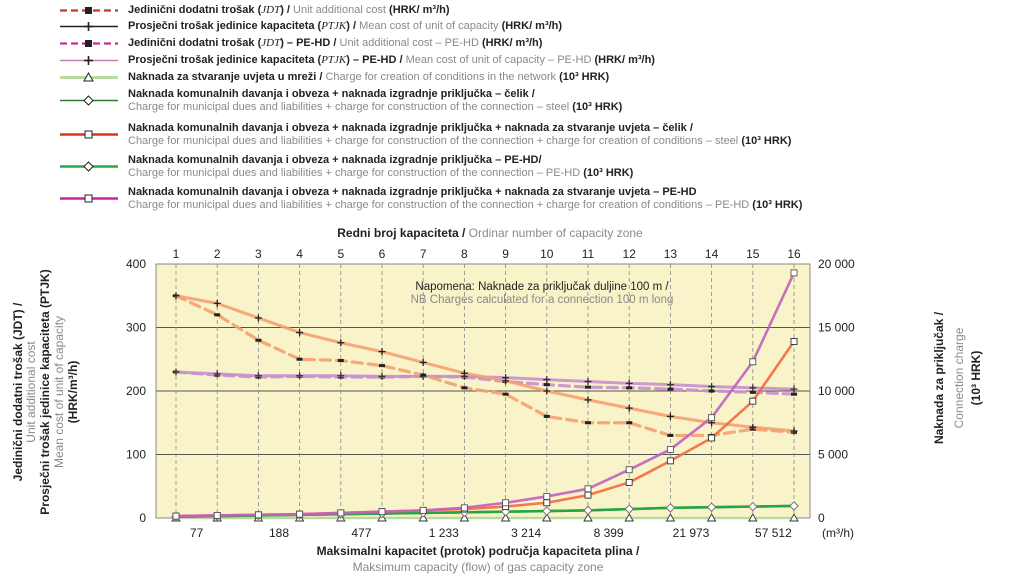  I want to click on bottom-tick-label: 8 399, so click(609, 533).